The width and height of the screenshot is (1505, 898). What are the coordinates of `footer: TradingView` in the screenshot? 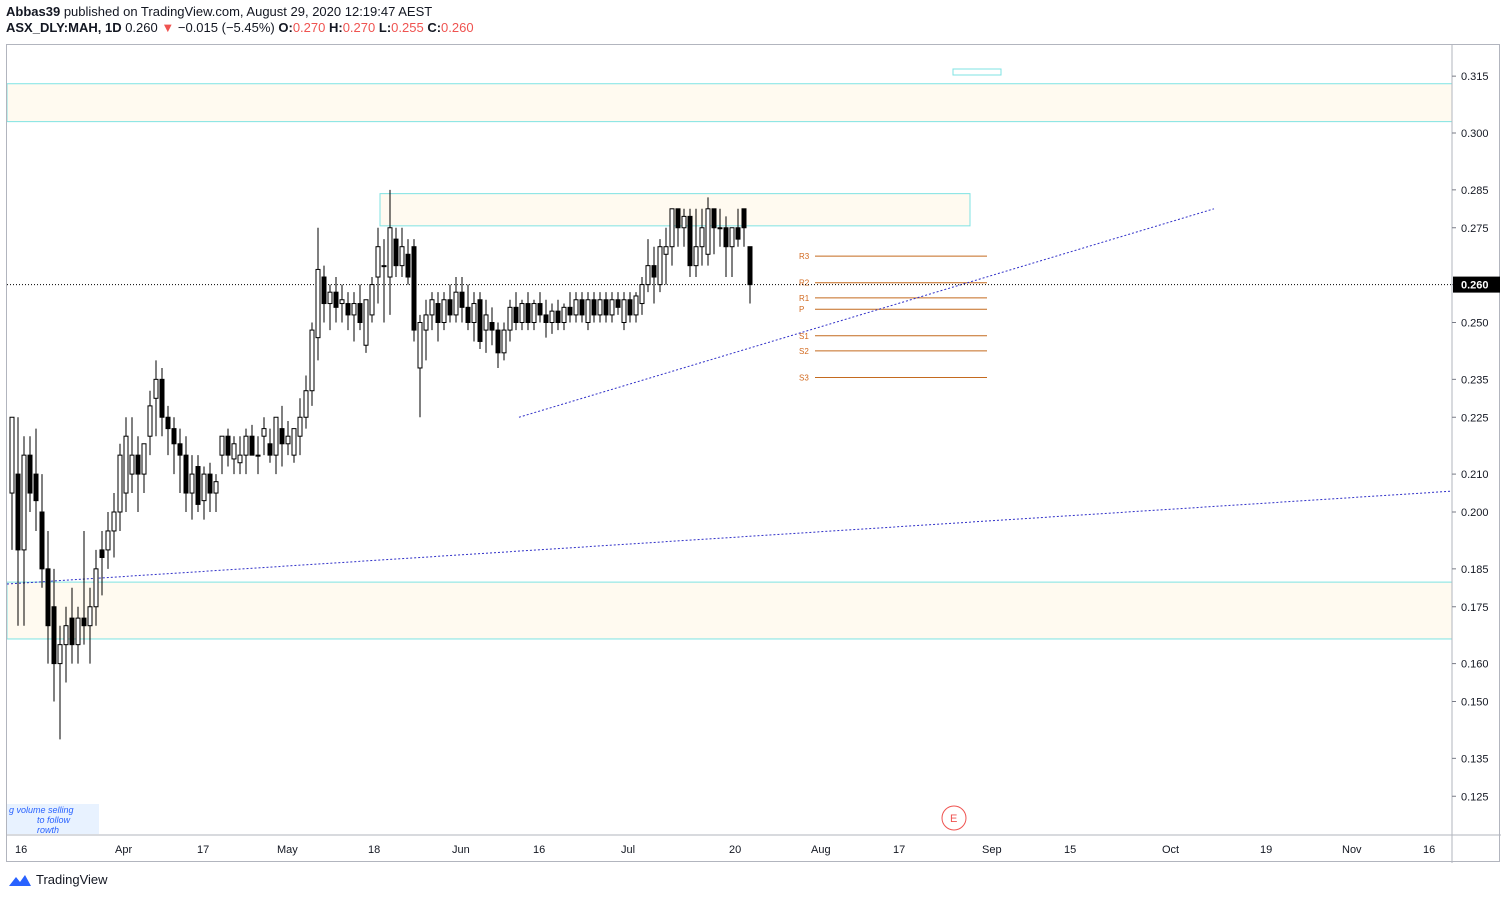 It's located at (58, 879).